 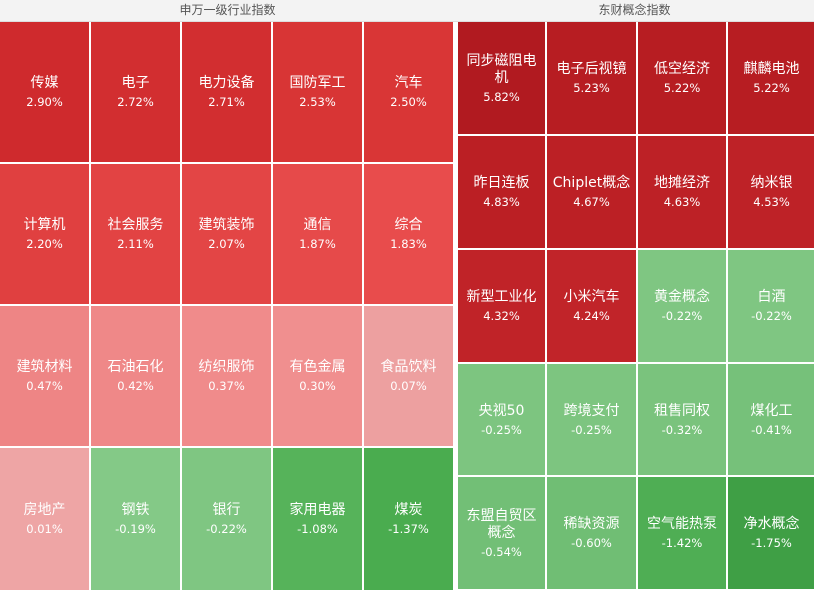 I want to click on treemap-tile: 建筑装饰 2.07%, so click(x=226, y=234).